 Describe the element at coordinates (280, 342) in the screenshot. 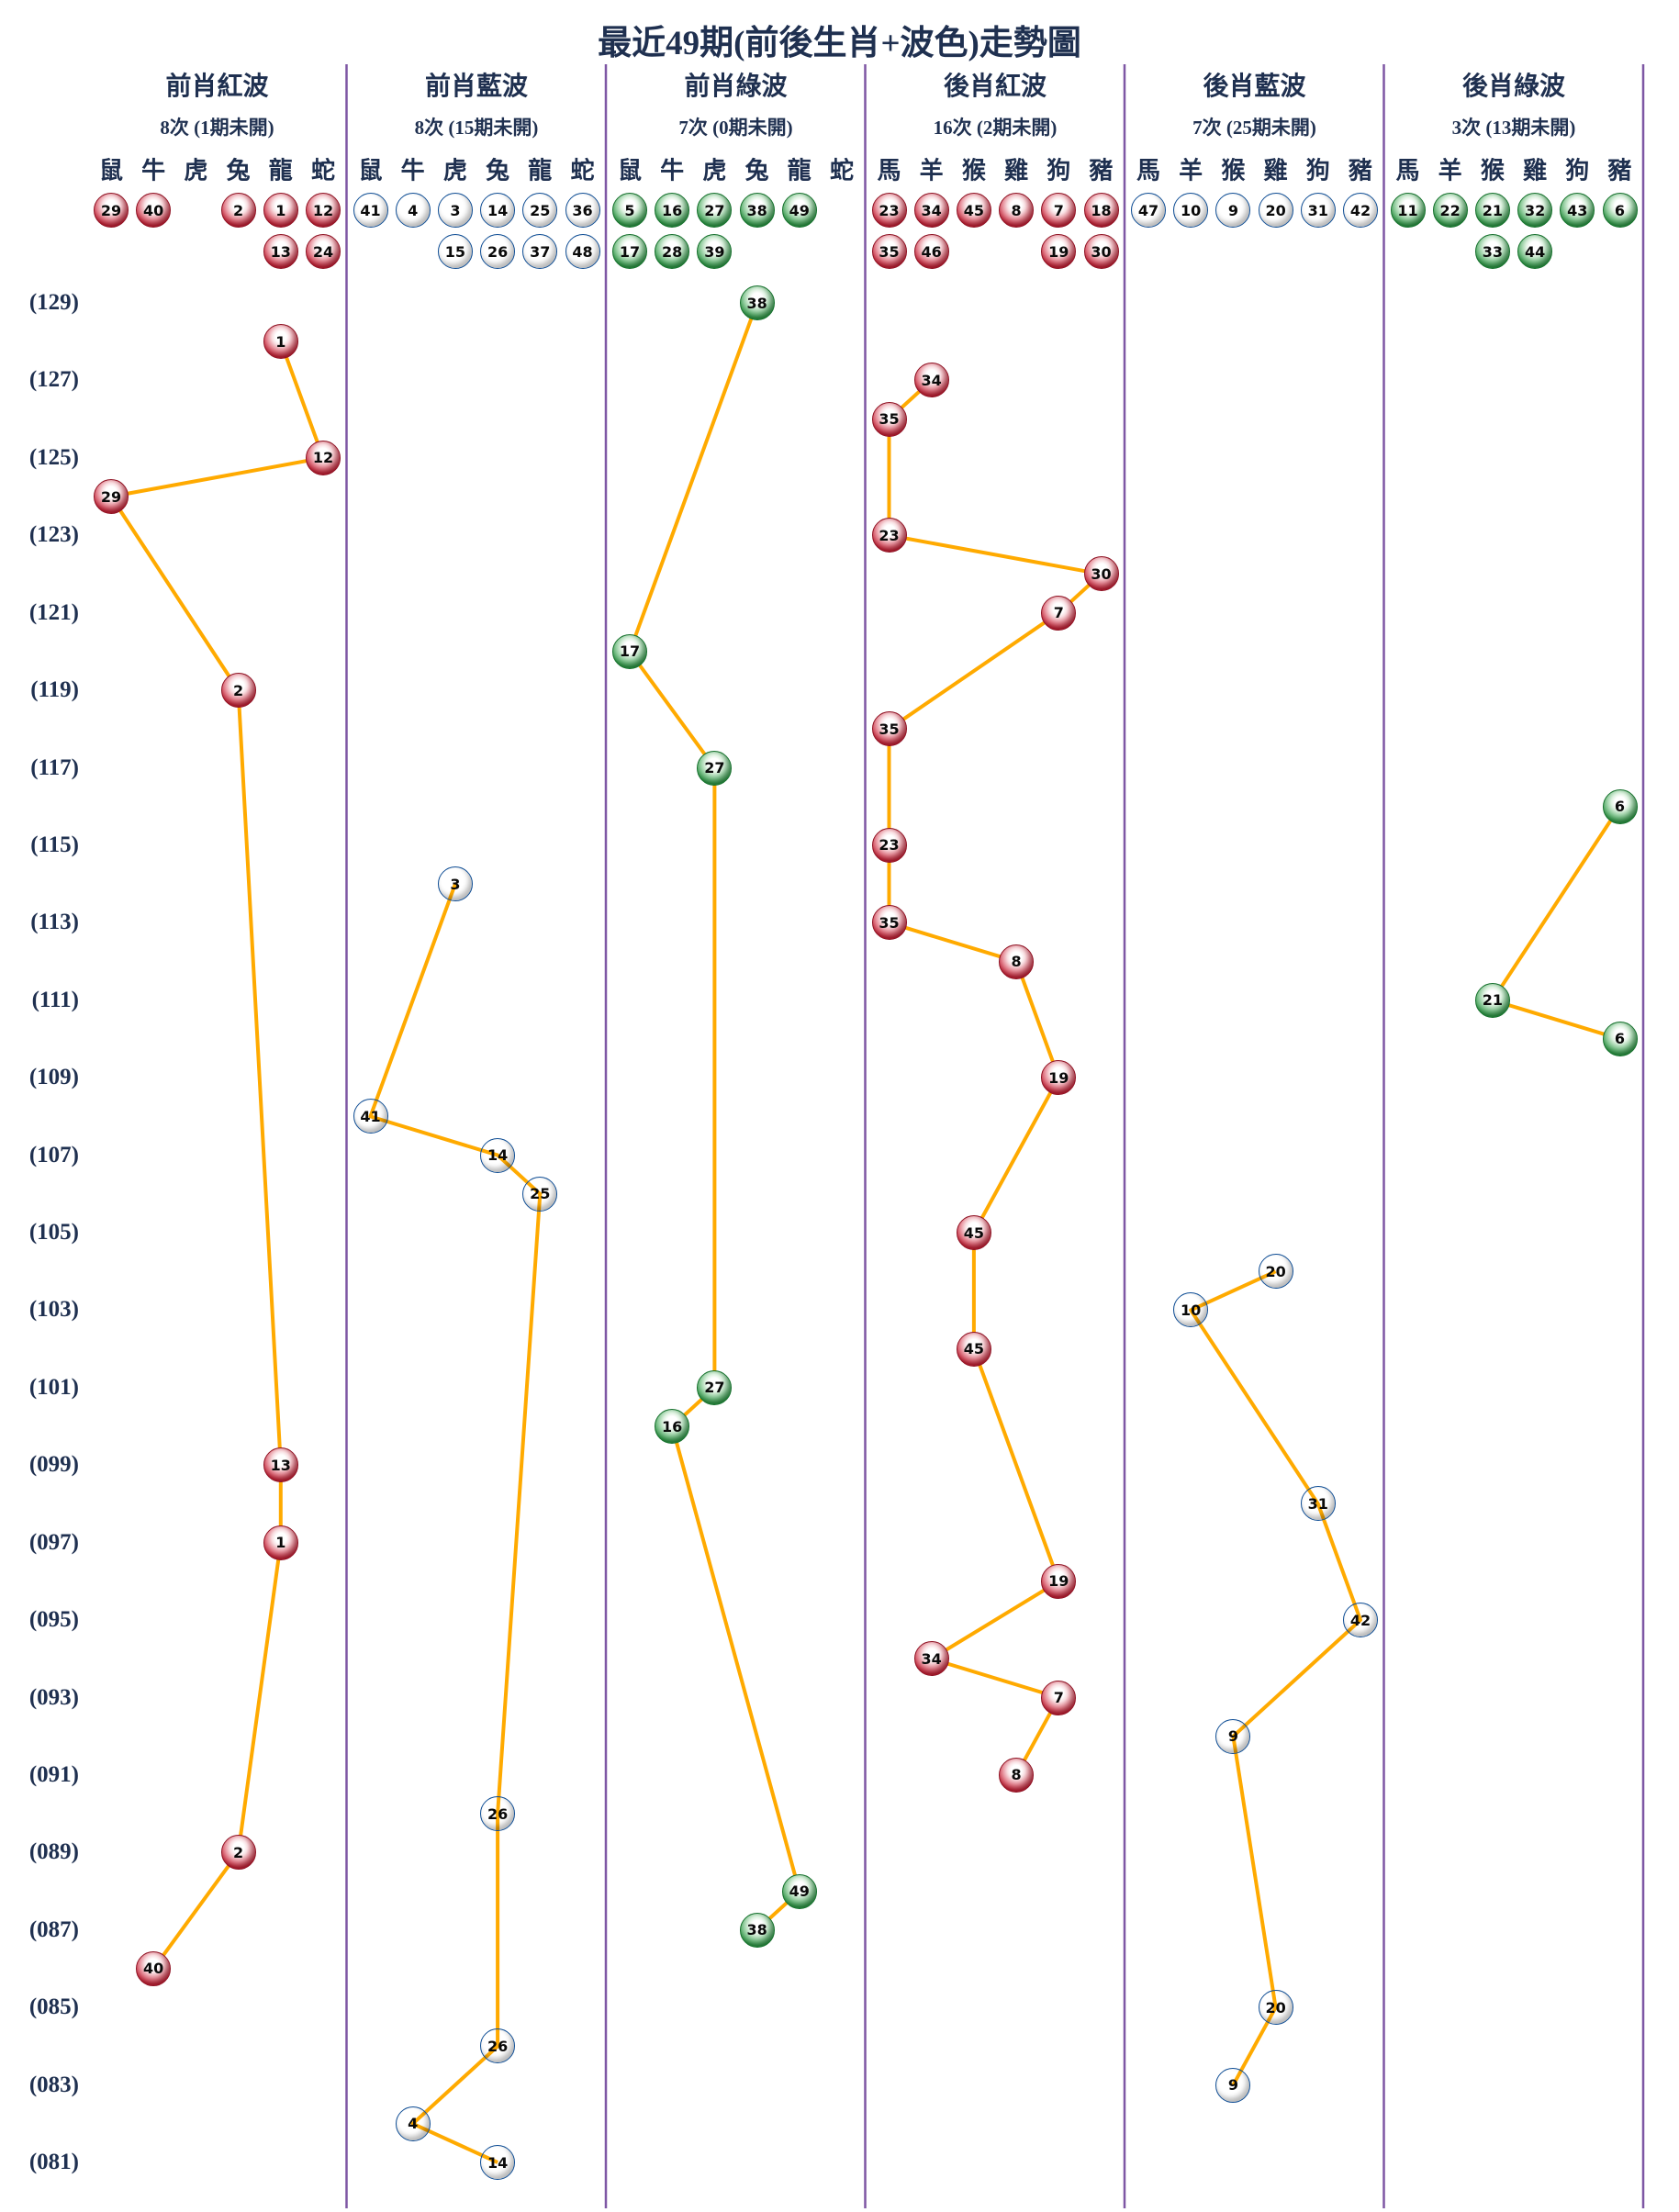

I see `chart-ball: 1` at that location.